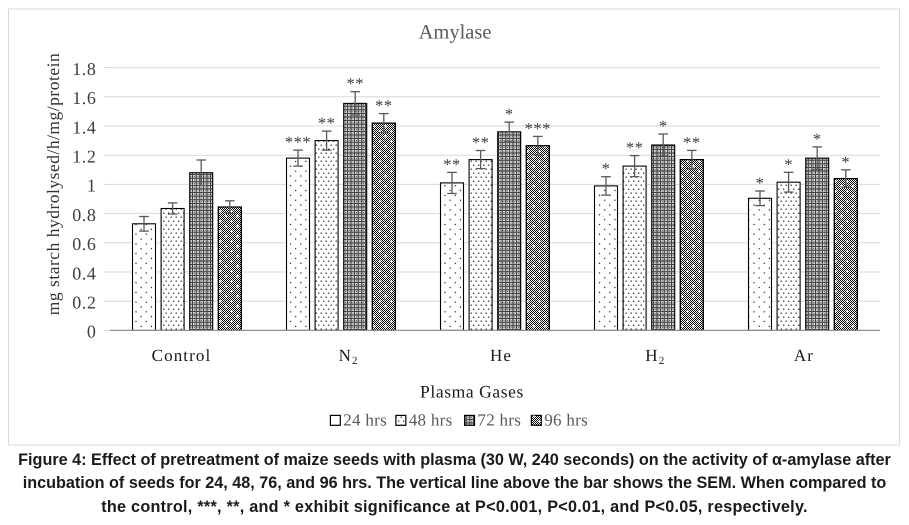 The image size is (909, 525). I want to click on svg-text: He, so click(501, 355).